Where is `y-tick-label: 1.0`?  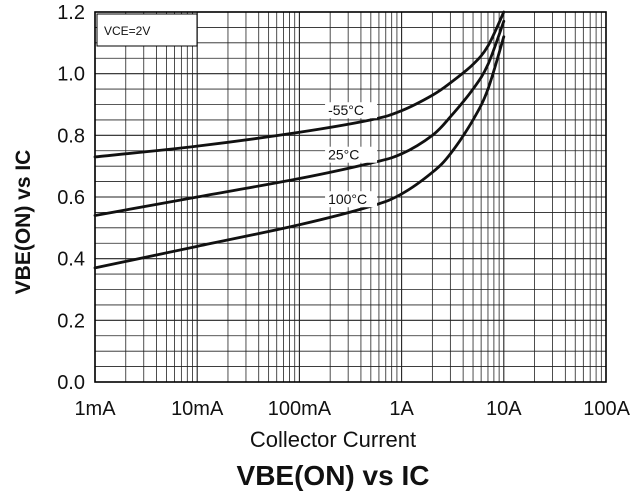
y-tick-label: 1.0 is located at coordinates (71, 75).